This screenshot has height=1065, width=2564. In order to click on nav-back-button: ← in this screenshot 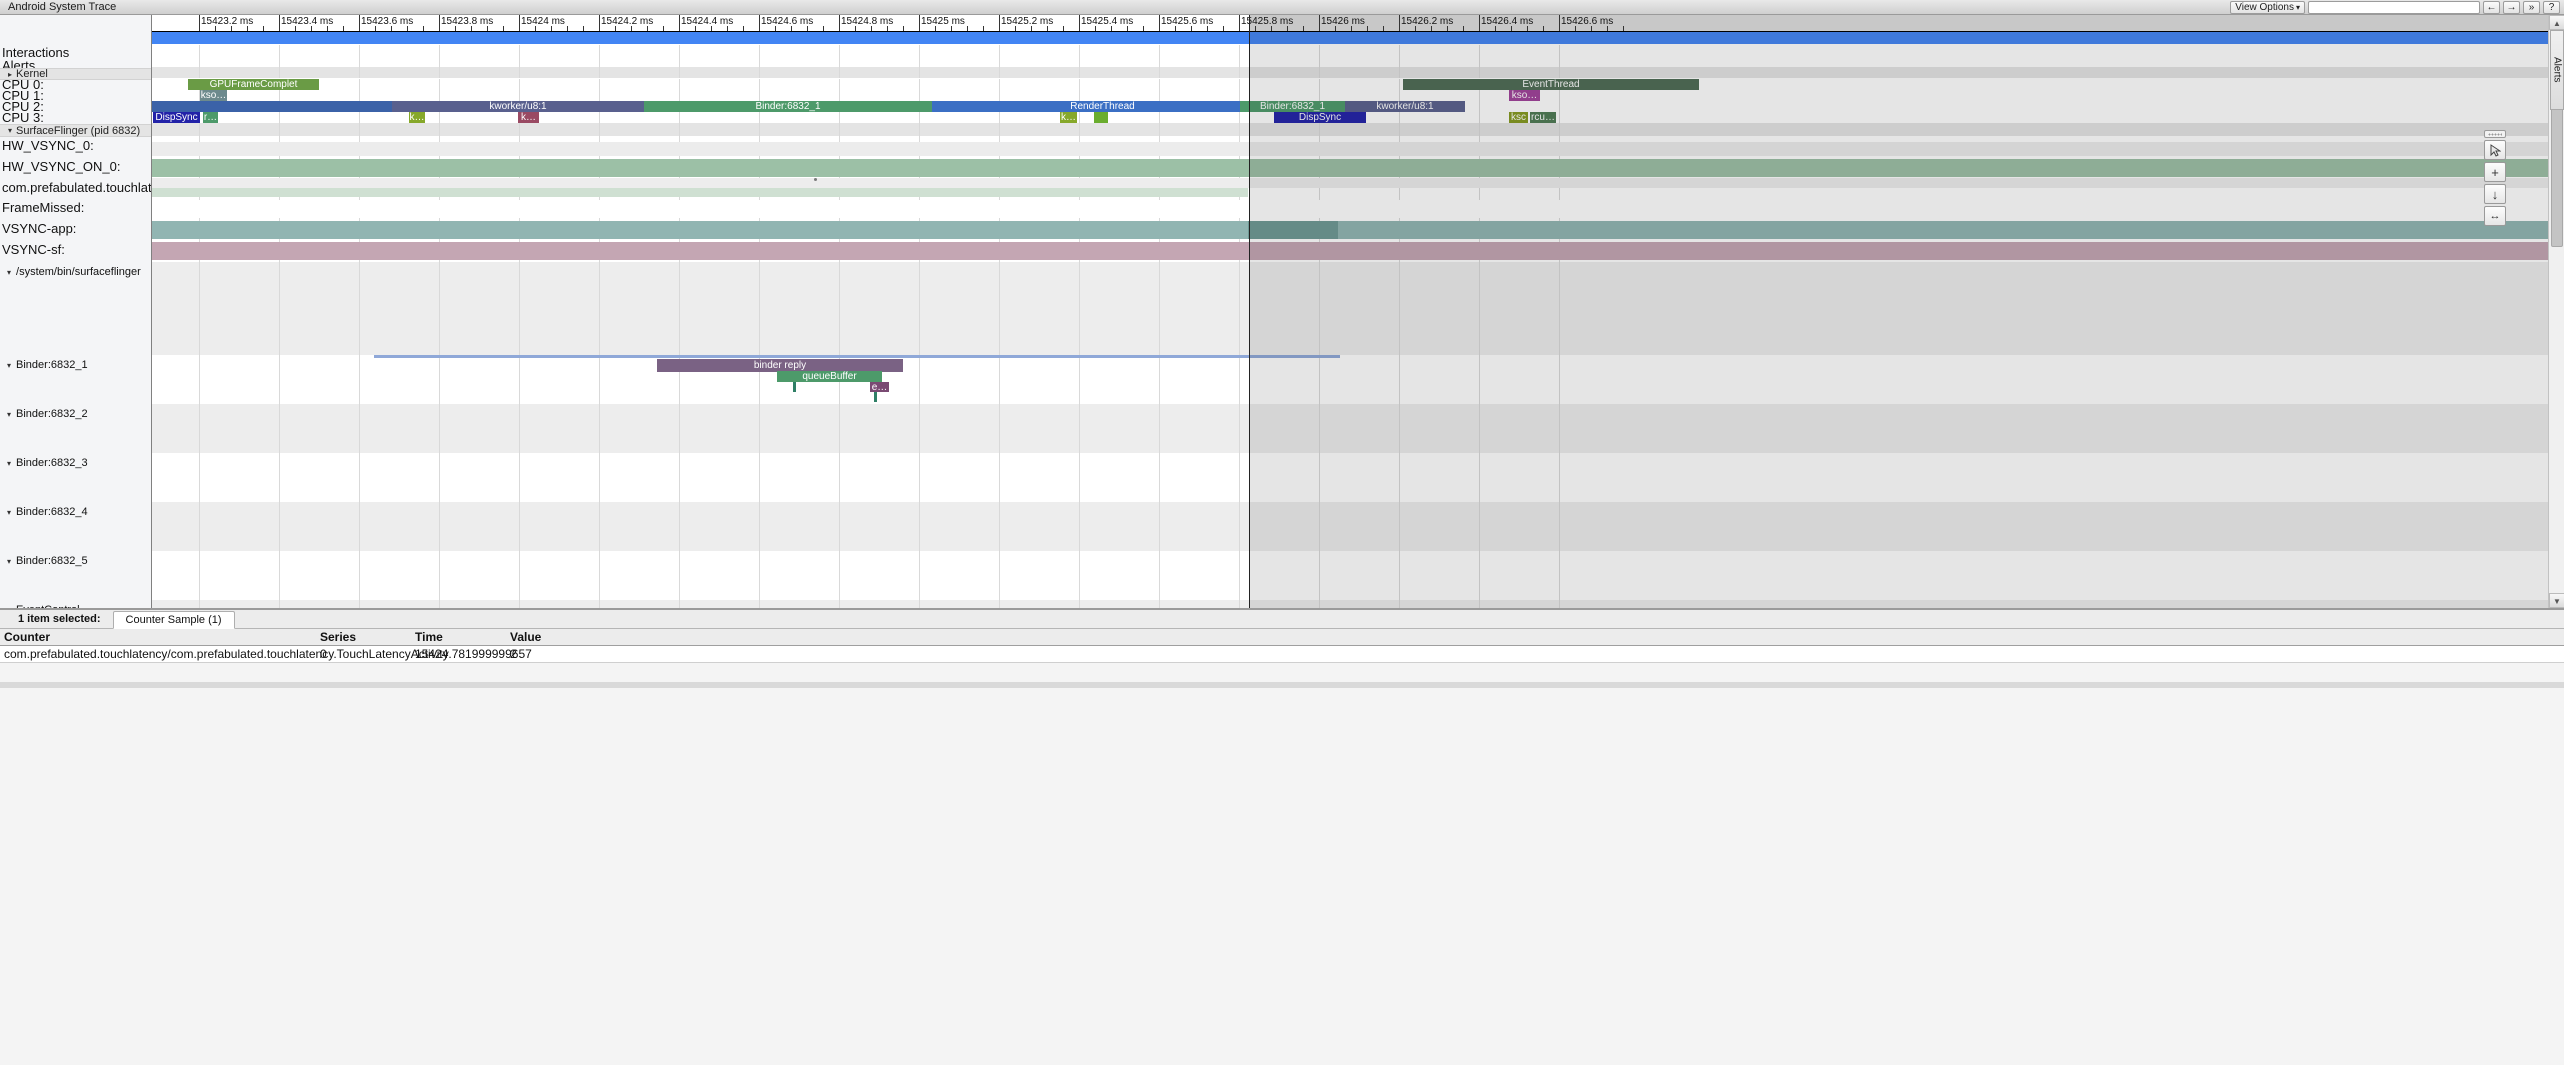, I will do `click(2491, 7)`.